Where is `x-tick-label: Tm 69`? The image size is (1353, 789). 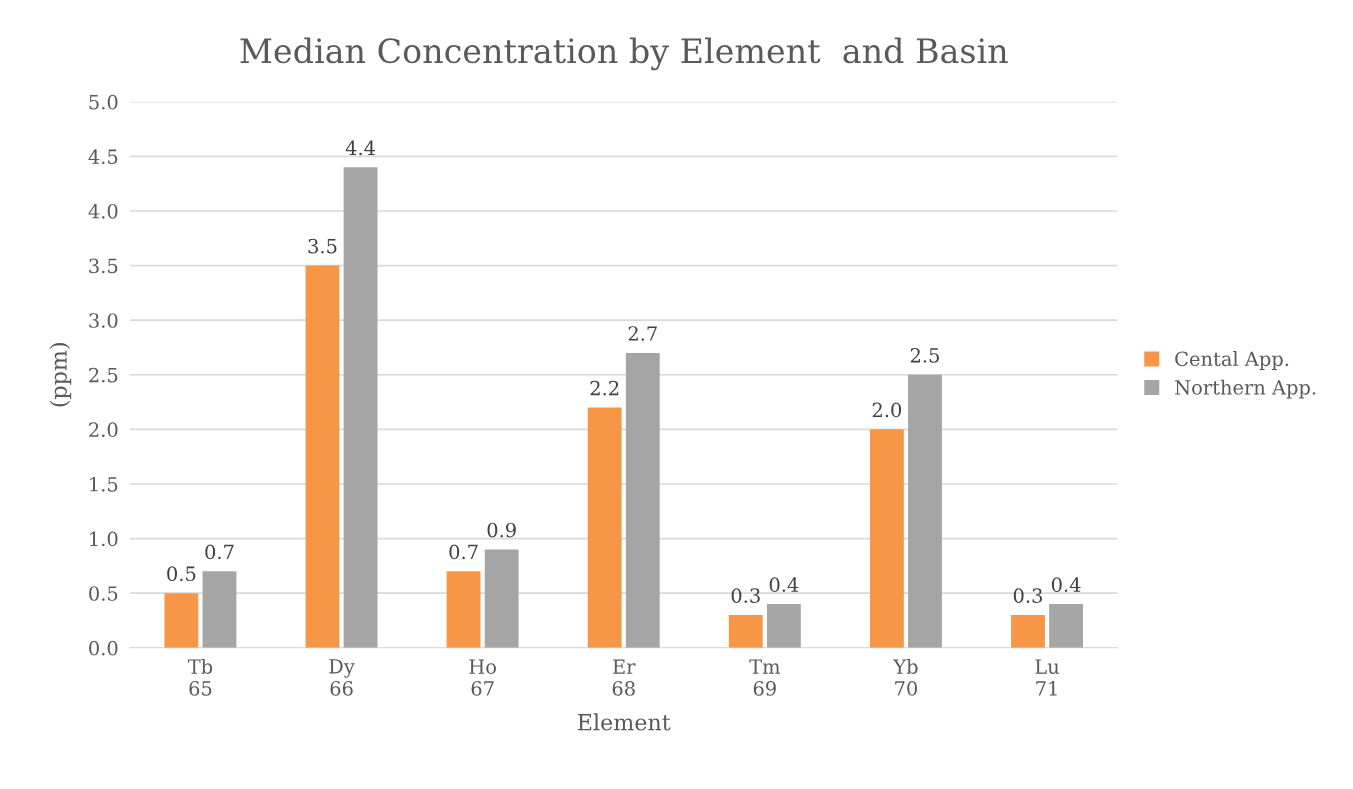
x-tick-label: Tm 69 is located at coordinates (764, 677).